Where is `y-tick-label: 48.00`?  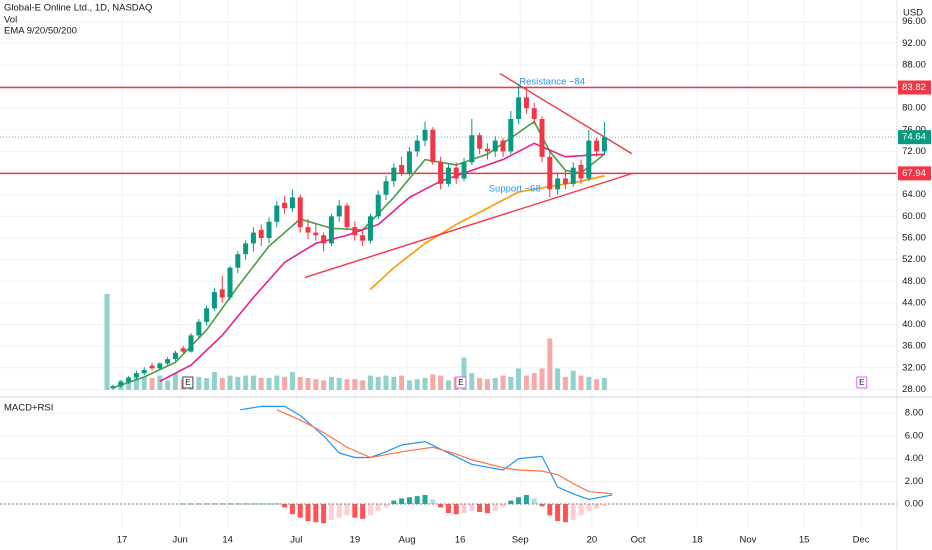
y-tick-label: 48.00 is located at coordinates (914, 281).